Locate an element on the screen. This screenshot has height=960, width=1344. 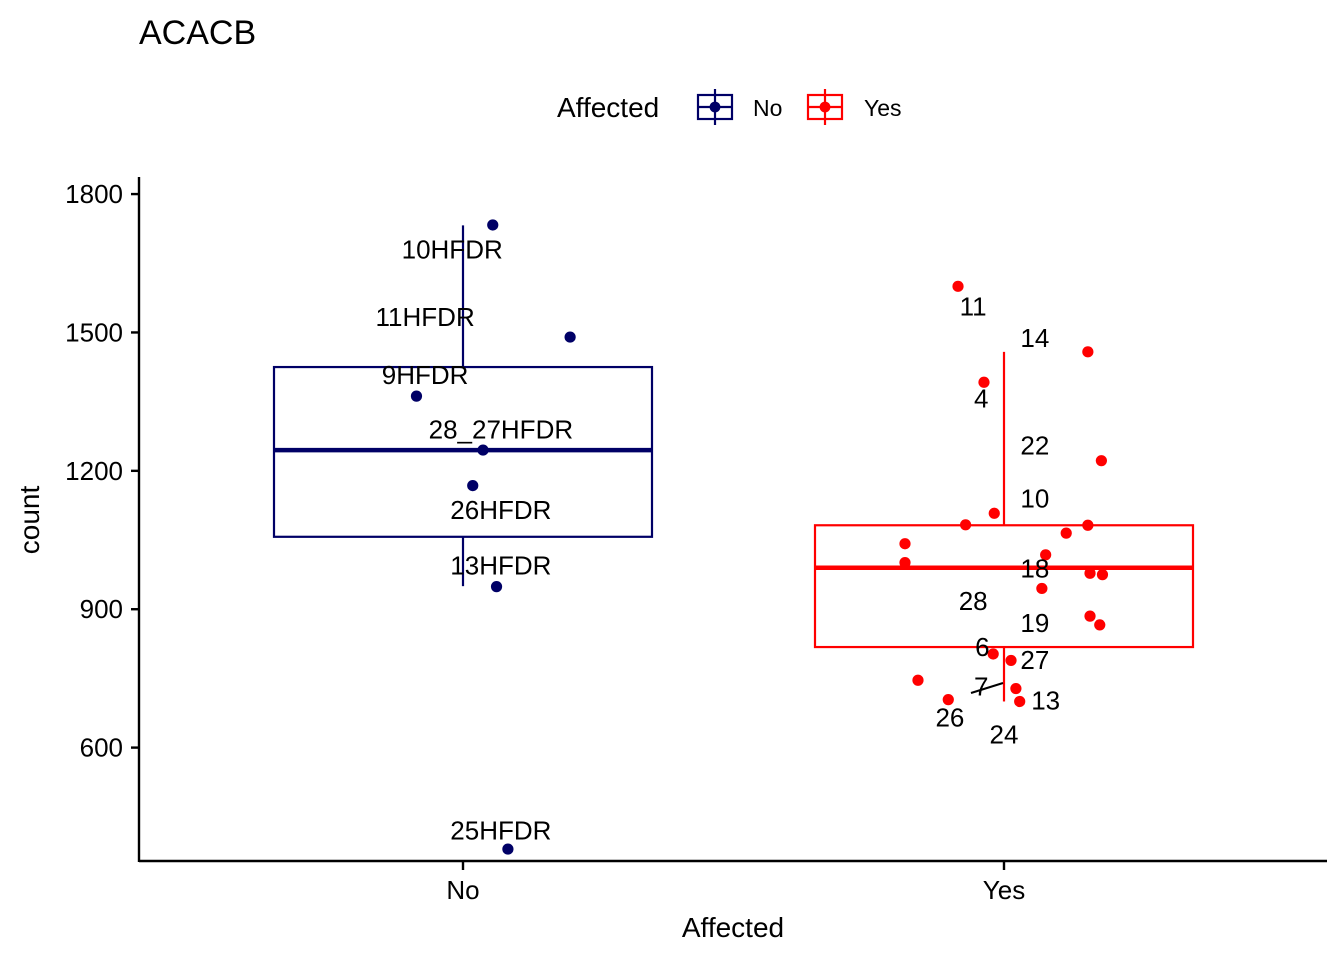
chart-title: ACACB is located at coordinates (197, 33).